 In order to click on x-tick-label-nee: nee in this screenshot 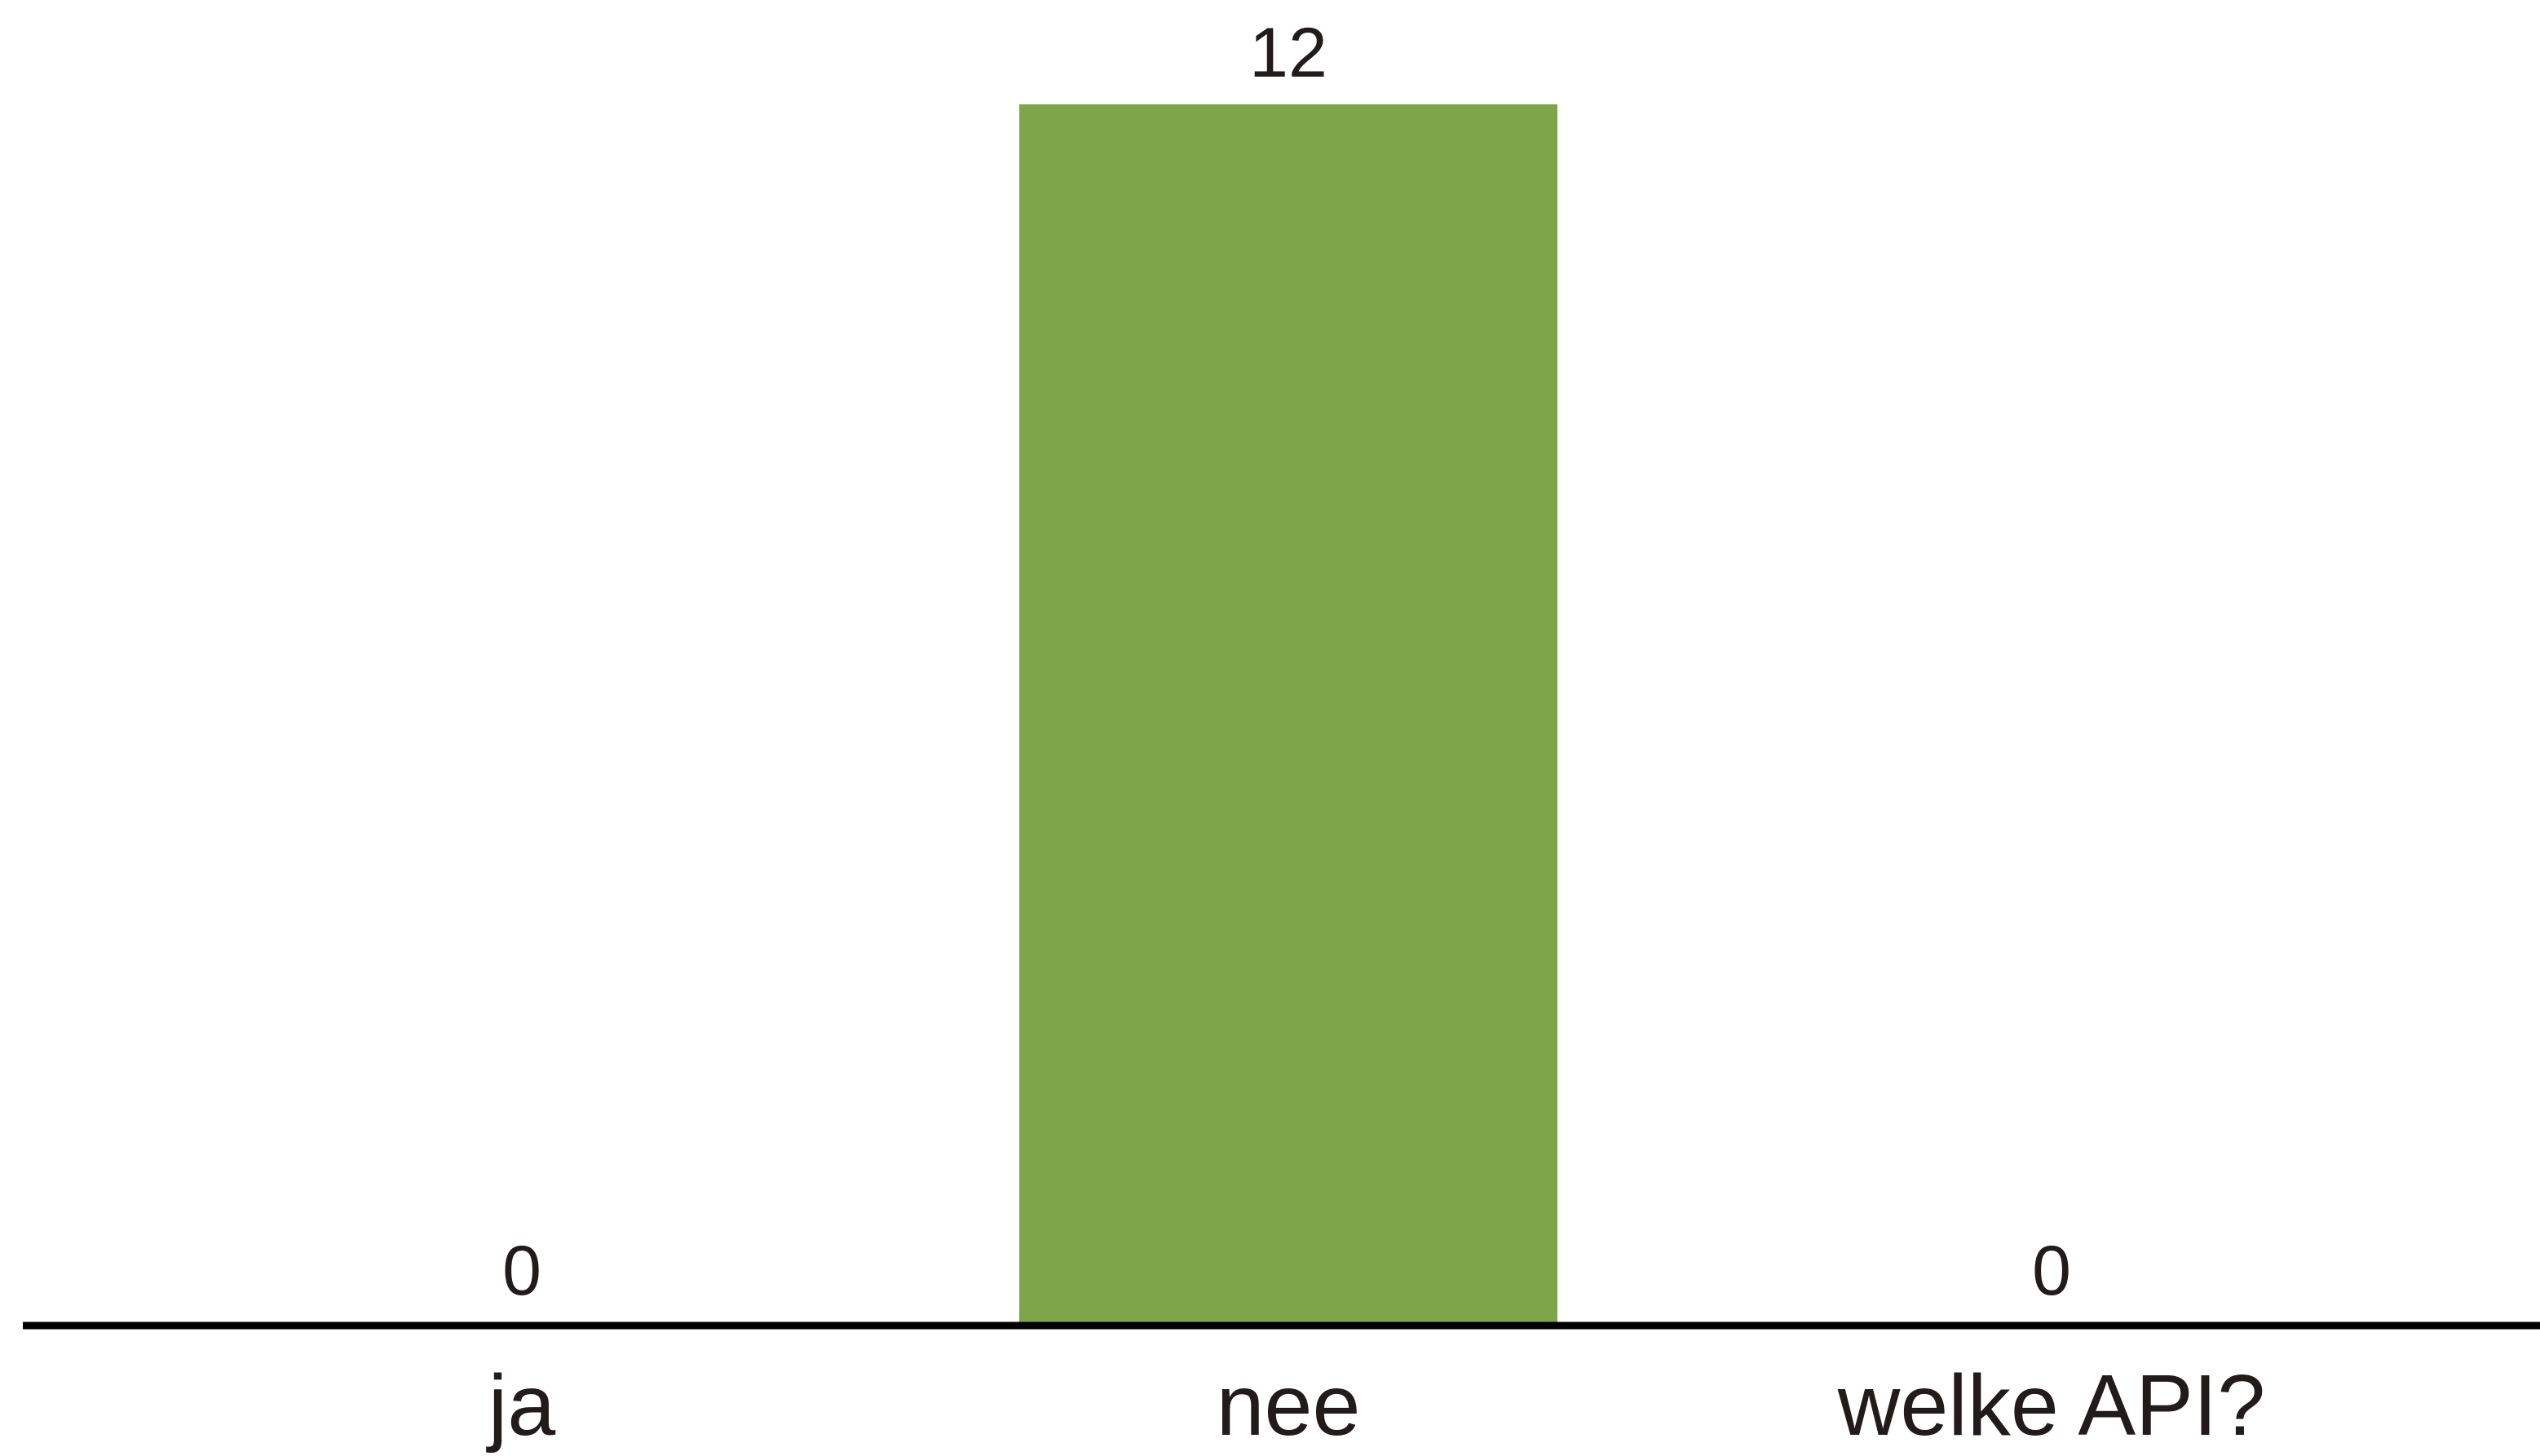, I will do `click(1289, 1406)`.